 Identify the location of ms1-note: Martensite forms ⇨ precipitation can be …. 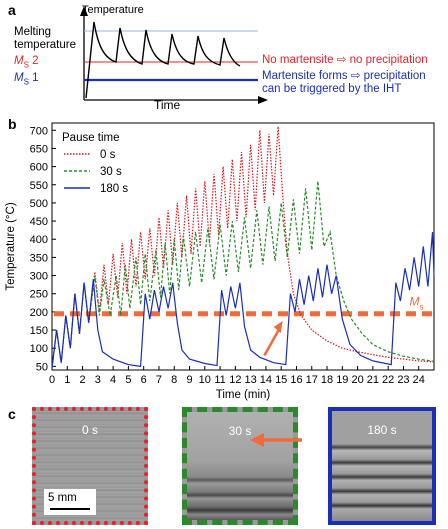
(344, 83).